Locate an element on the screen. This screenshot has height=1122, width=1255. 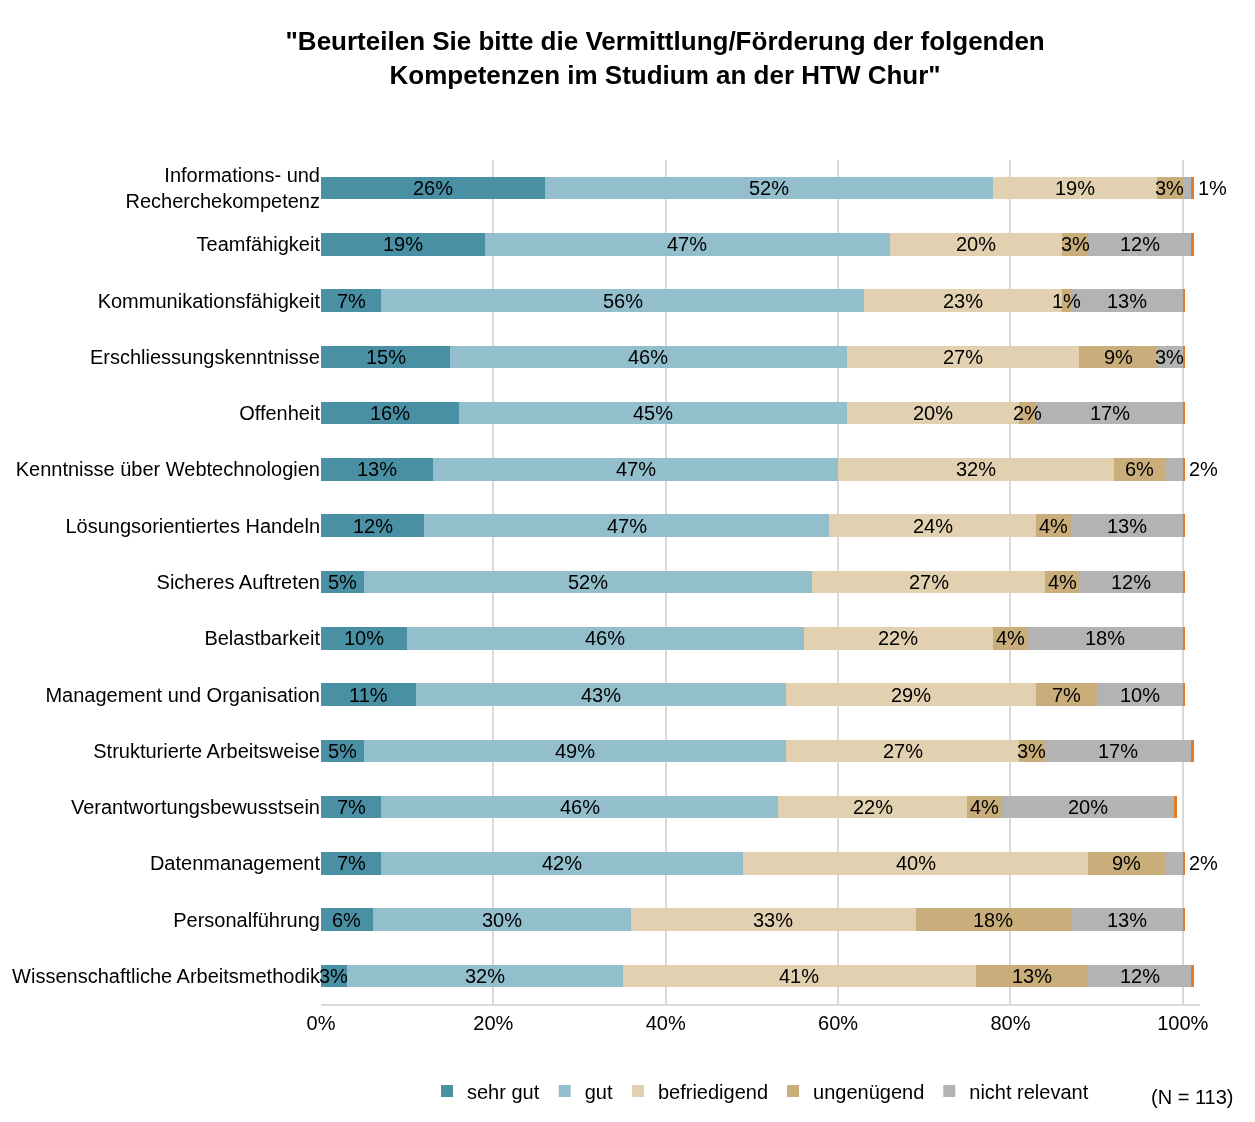
legend-label: ungenügend is located at coordinates (869, 1091).